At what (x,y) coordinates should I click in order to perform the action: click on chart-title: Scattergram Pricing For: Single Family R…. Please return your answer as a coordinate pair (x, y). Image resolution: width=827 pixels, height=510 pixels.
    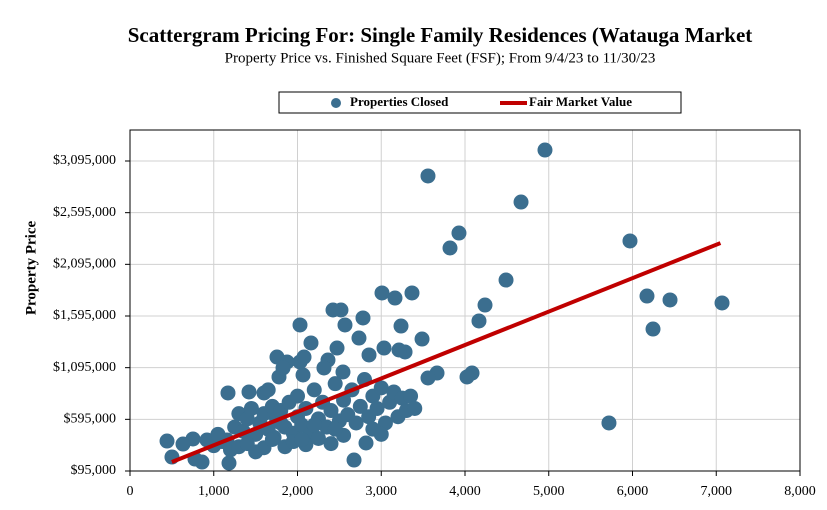
    Looking at the image, I should click on (440, 35).